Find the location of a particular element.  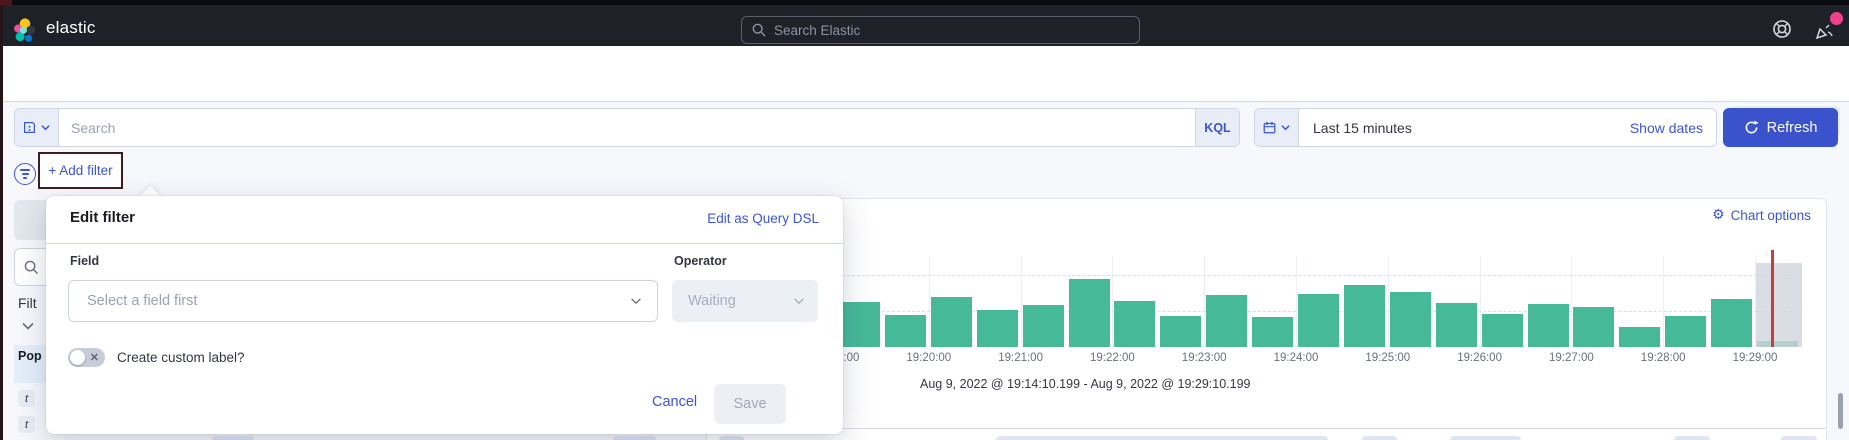

add-filter-link: + Add filter is located at coordinates (80, 170).